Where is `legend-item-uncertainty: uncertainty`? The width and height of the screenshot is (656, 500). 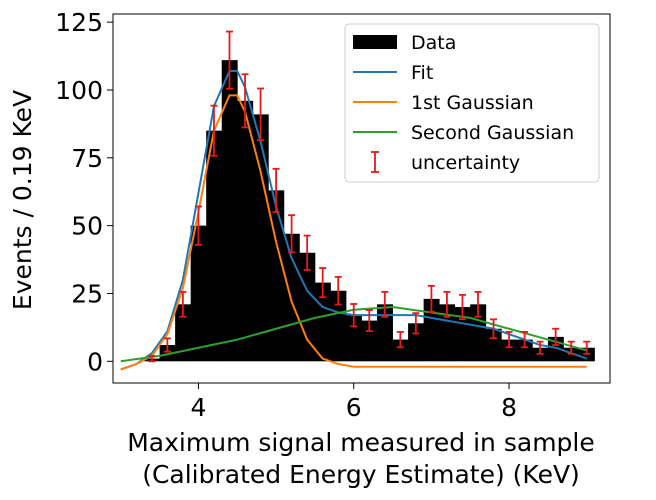
legend-item-uncertainty: uncertainty is located at coordinates (445, 162).